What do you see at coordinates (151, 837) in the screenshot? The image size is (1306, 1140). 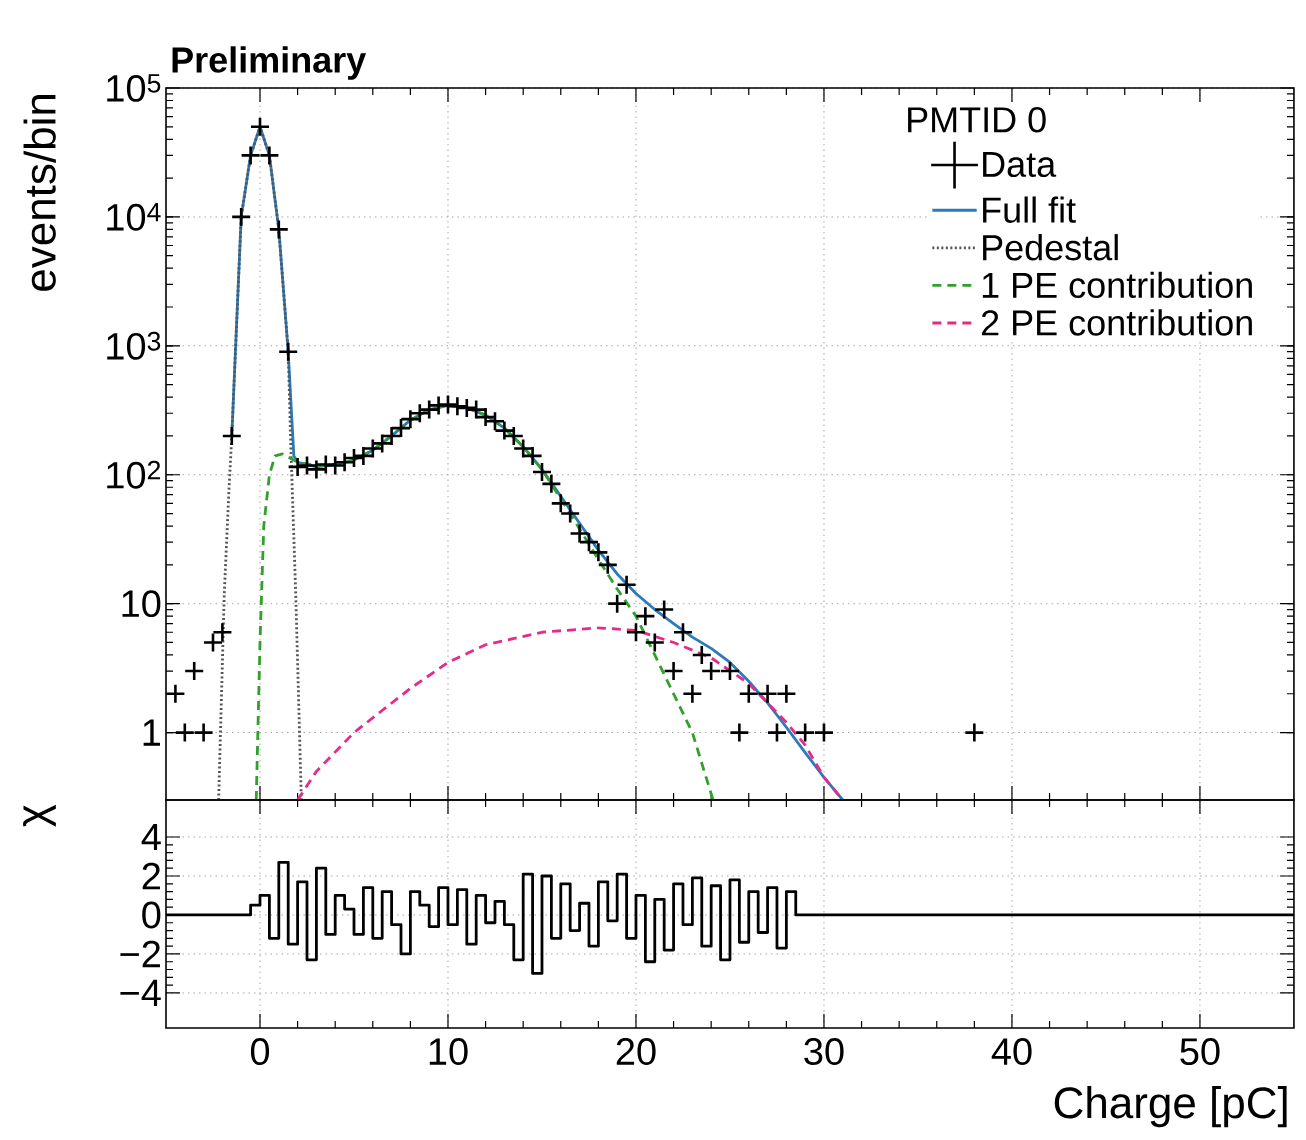 I see `y-tick-label: 4` at bounding box center [151, 837].